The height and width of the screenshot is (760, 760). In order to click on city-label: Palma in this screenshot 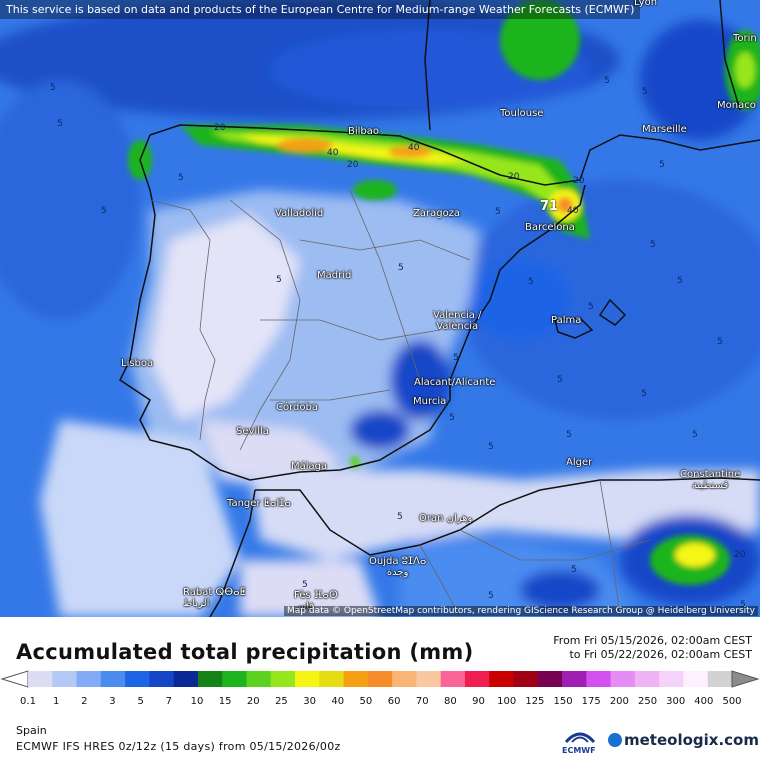, I will do `click(566, 320)`.